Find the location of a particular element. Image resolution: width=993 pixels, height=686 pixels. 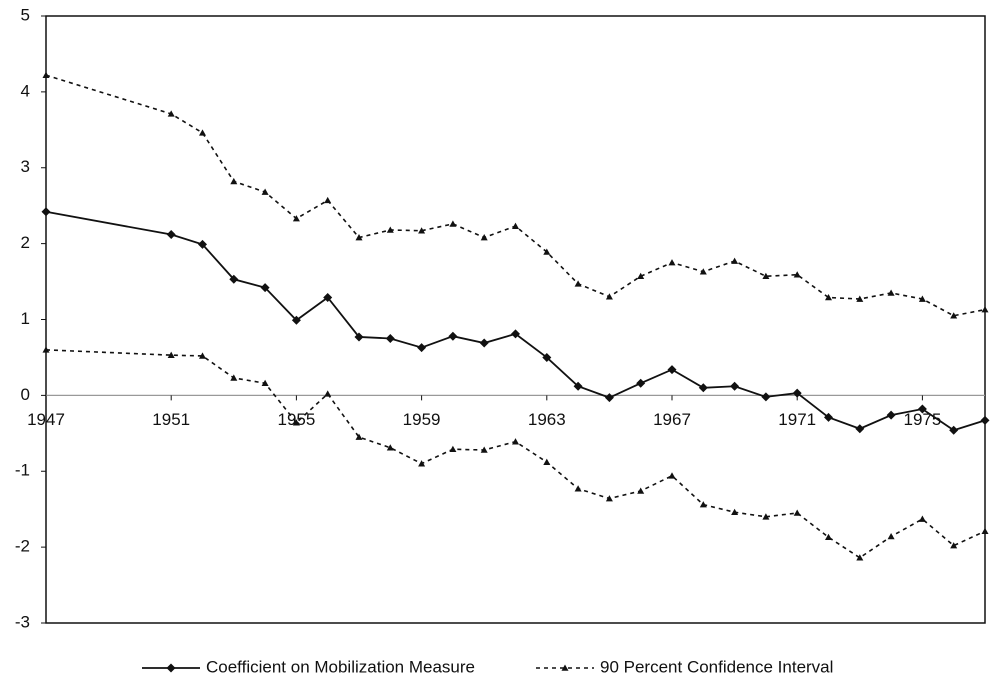

x-tick-label: 1971 is located at coordinates (797, 419).